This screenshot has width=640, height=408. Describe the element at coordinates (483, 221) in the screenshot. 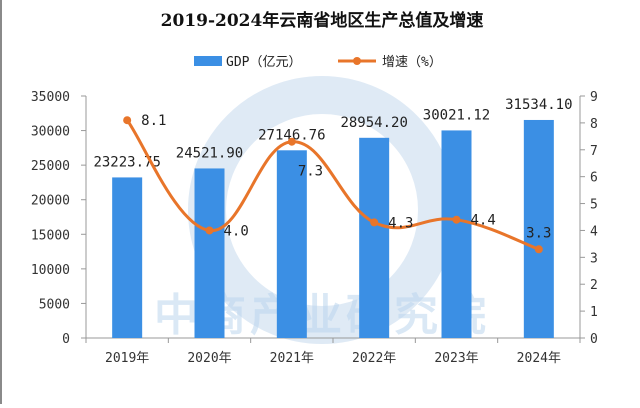

I see `growth-data-label: 4.4` at that location.